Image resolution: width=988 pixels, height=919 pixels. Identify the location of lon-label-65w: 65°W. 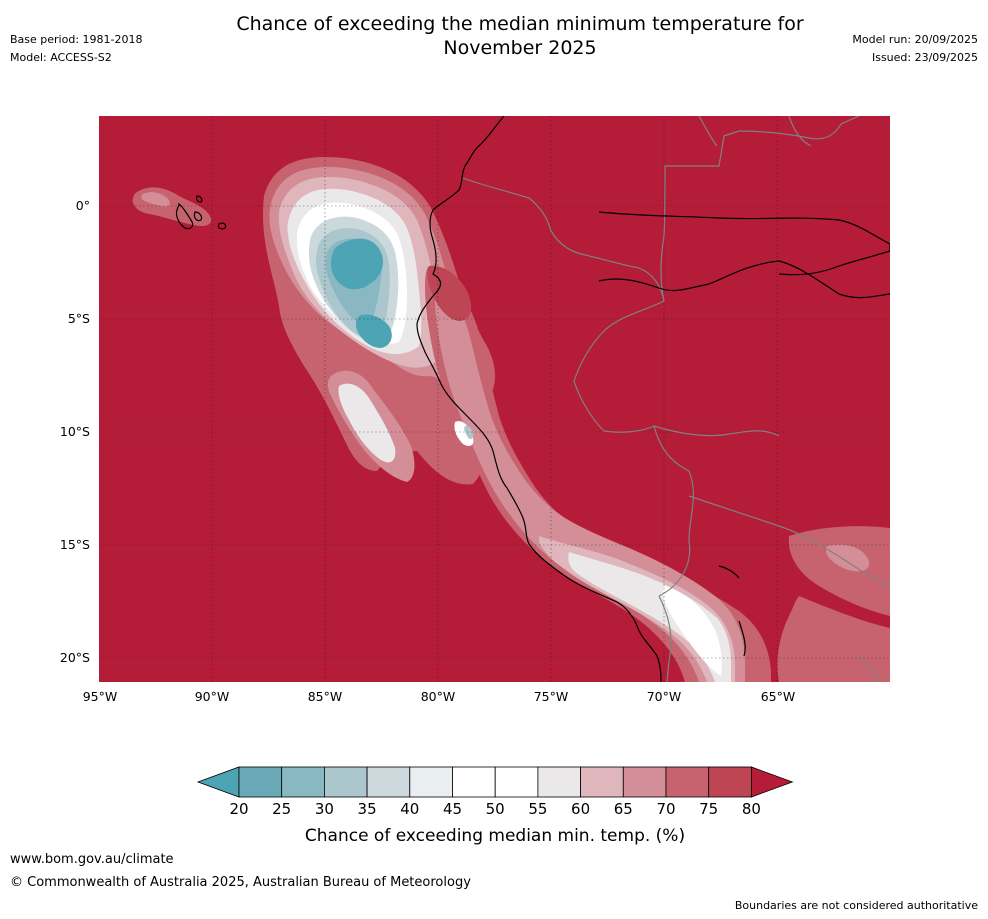
(778, 696).